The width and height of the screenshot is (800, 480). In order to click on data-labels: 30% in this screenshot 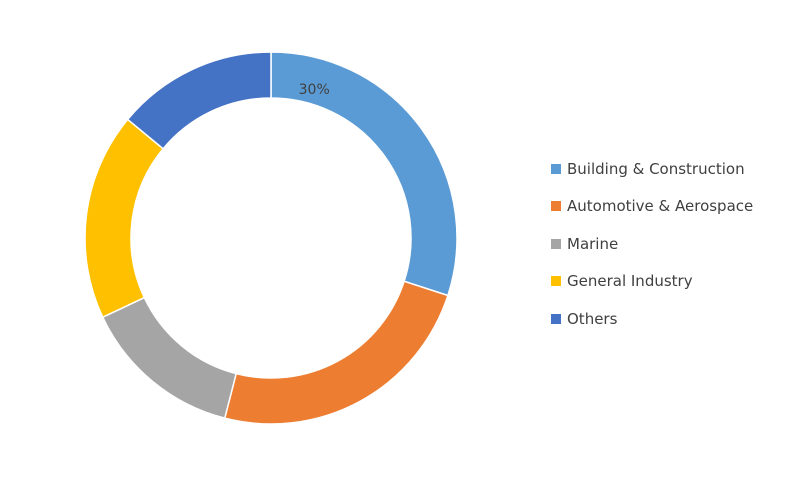, I will do `click(314, 90)`.